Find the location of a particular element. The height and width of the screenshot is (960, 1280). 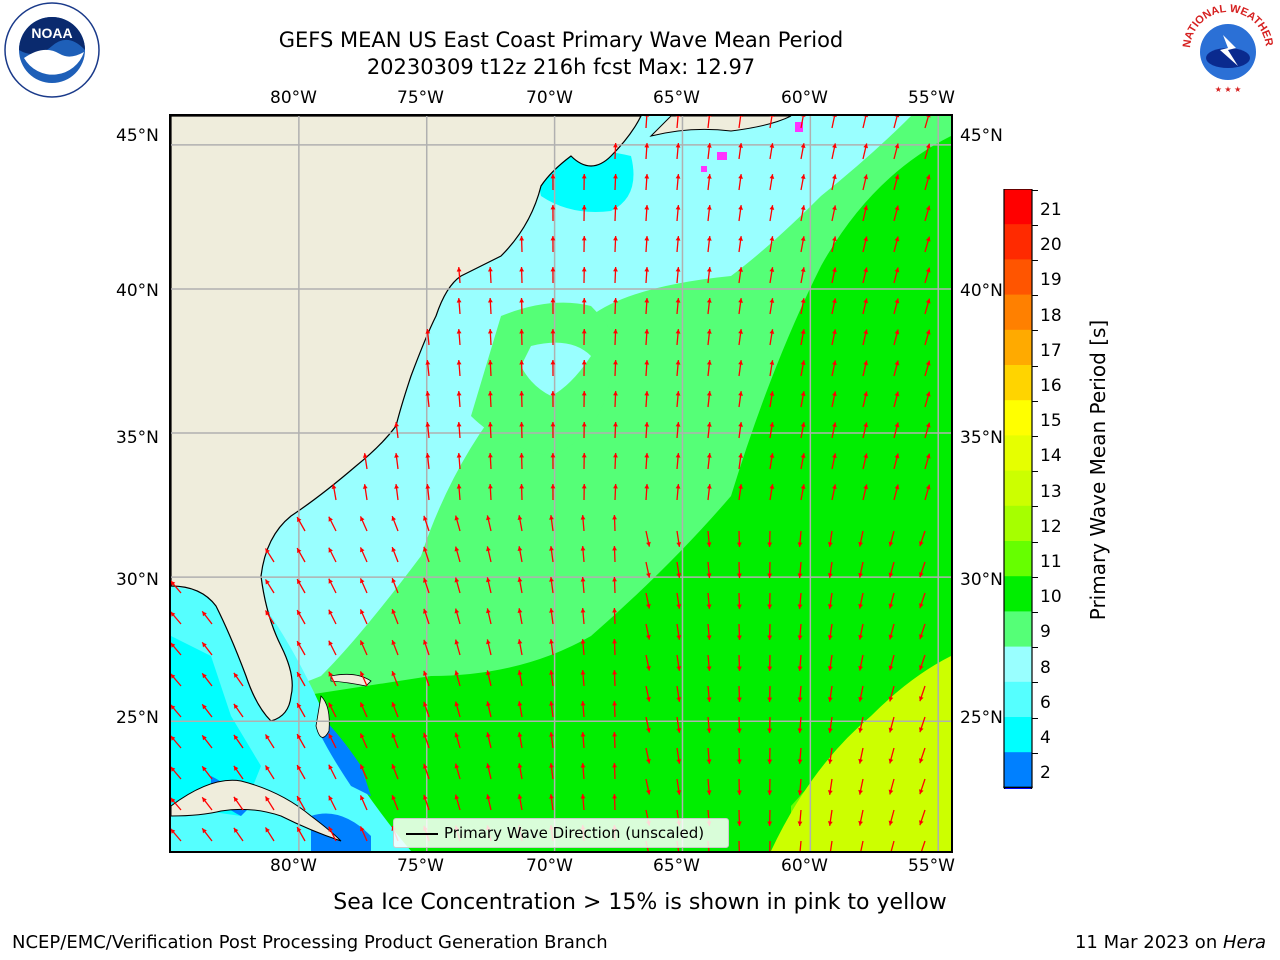

colorbar-tick-text: 20 is located at coordinates (1051, 245).